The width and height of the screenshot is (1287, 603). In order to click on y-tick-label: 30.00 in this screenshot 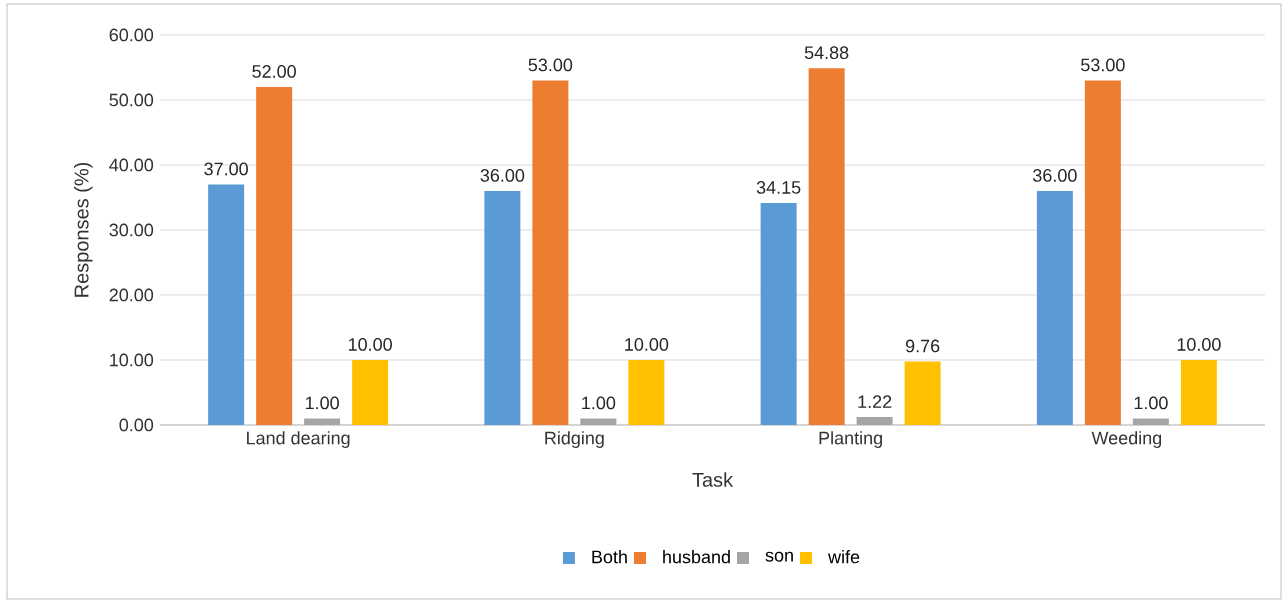, I will do `click(131, 230)`.